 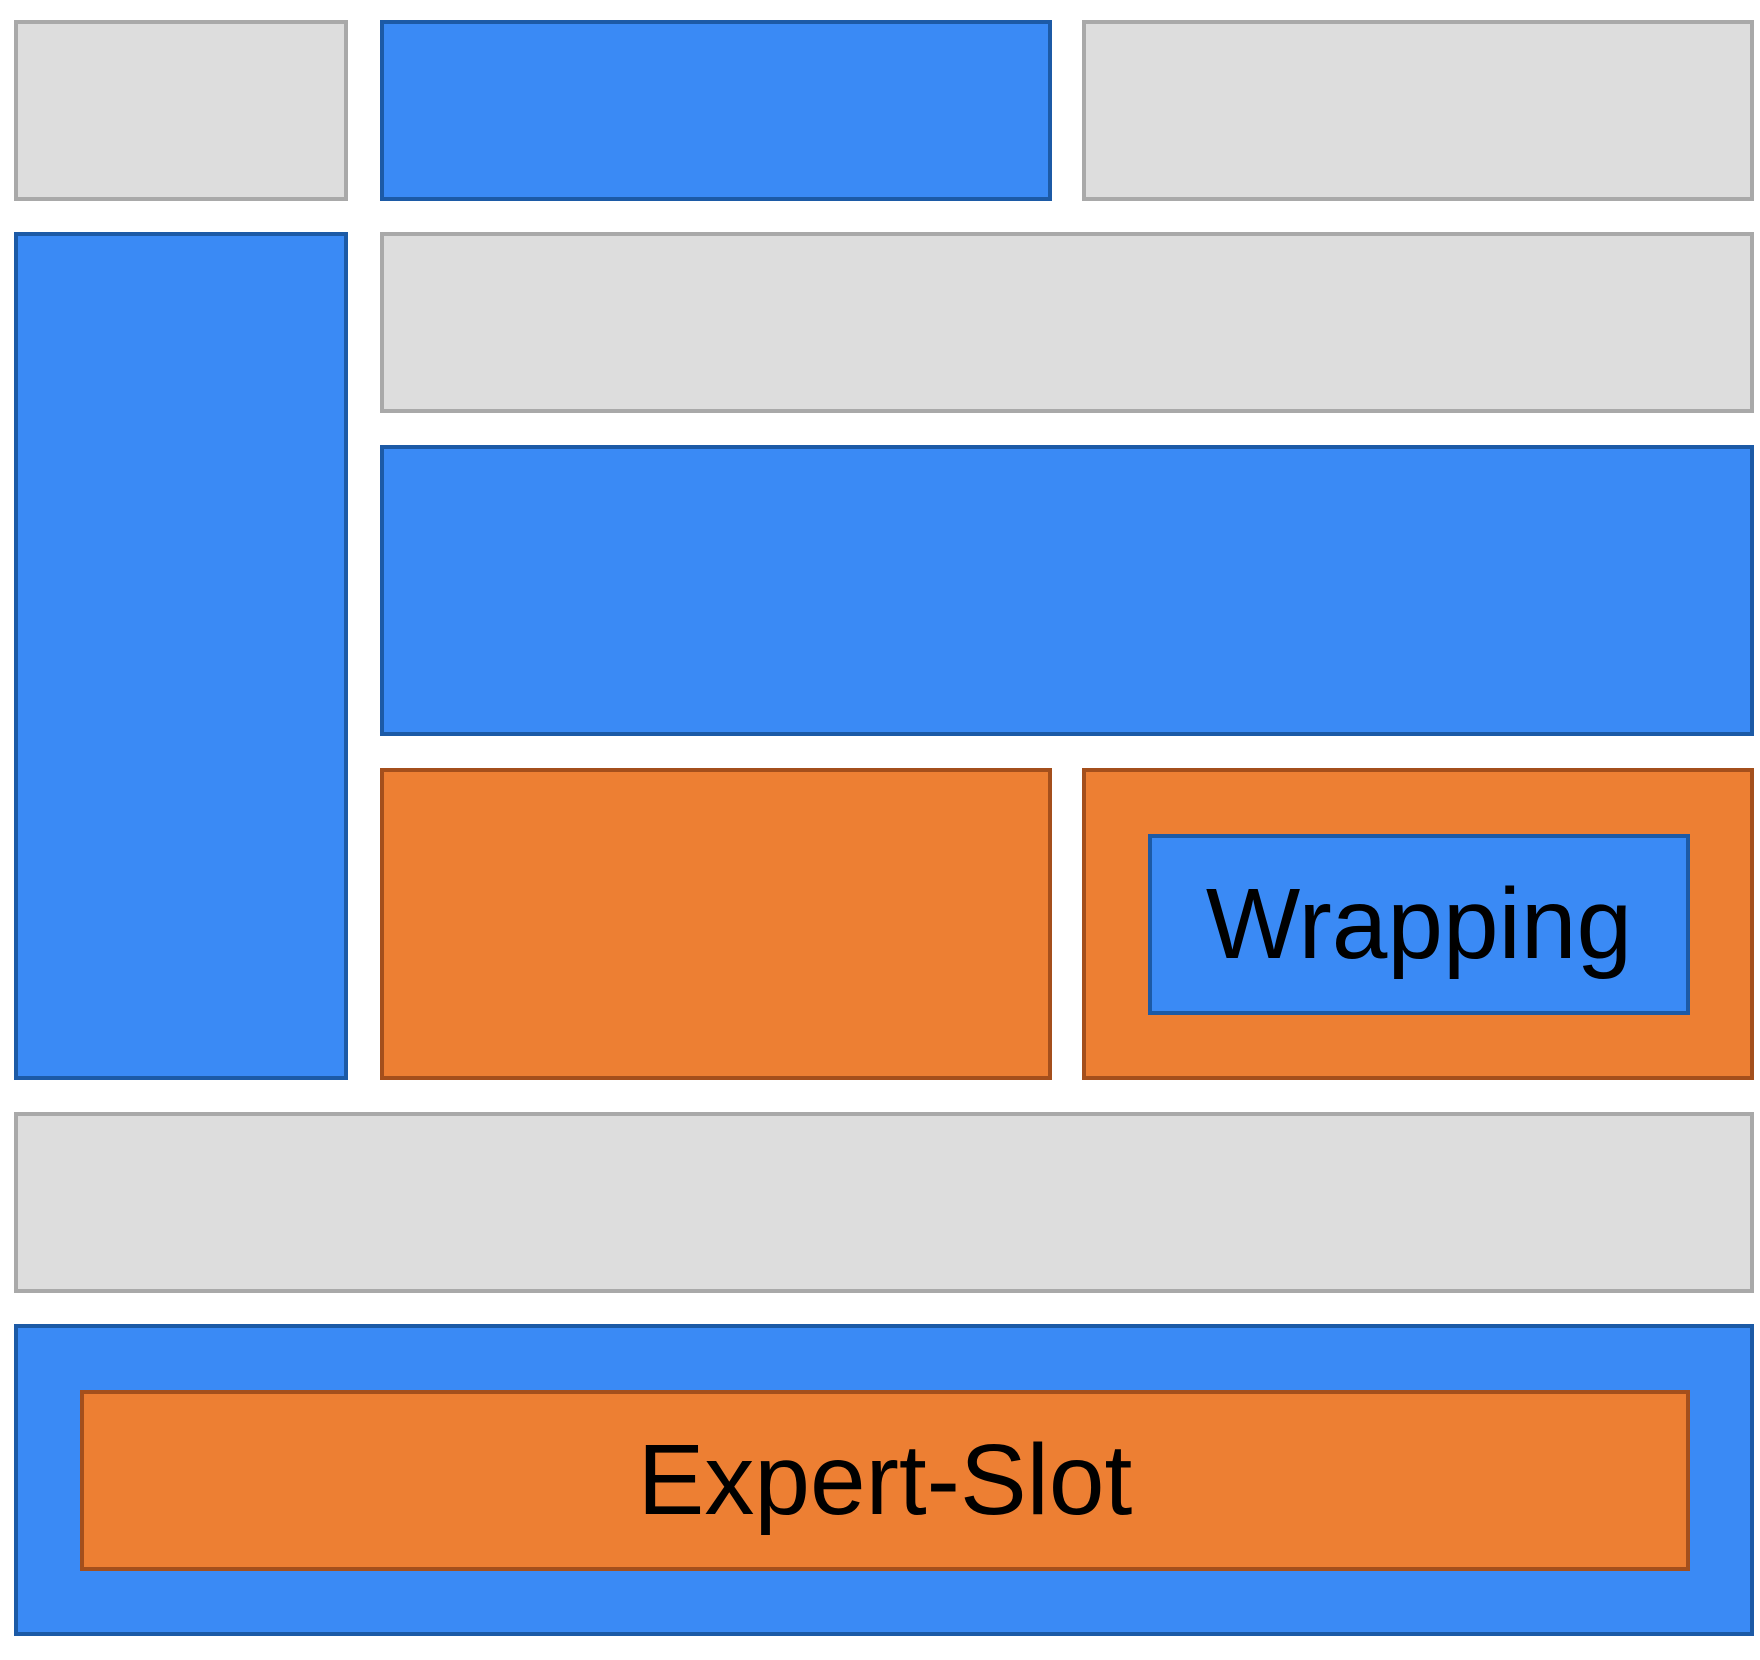 I want to click on orange-block-left, so click(x=716, y=924).